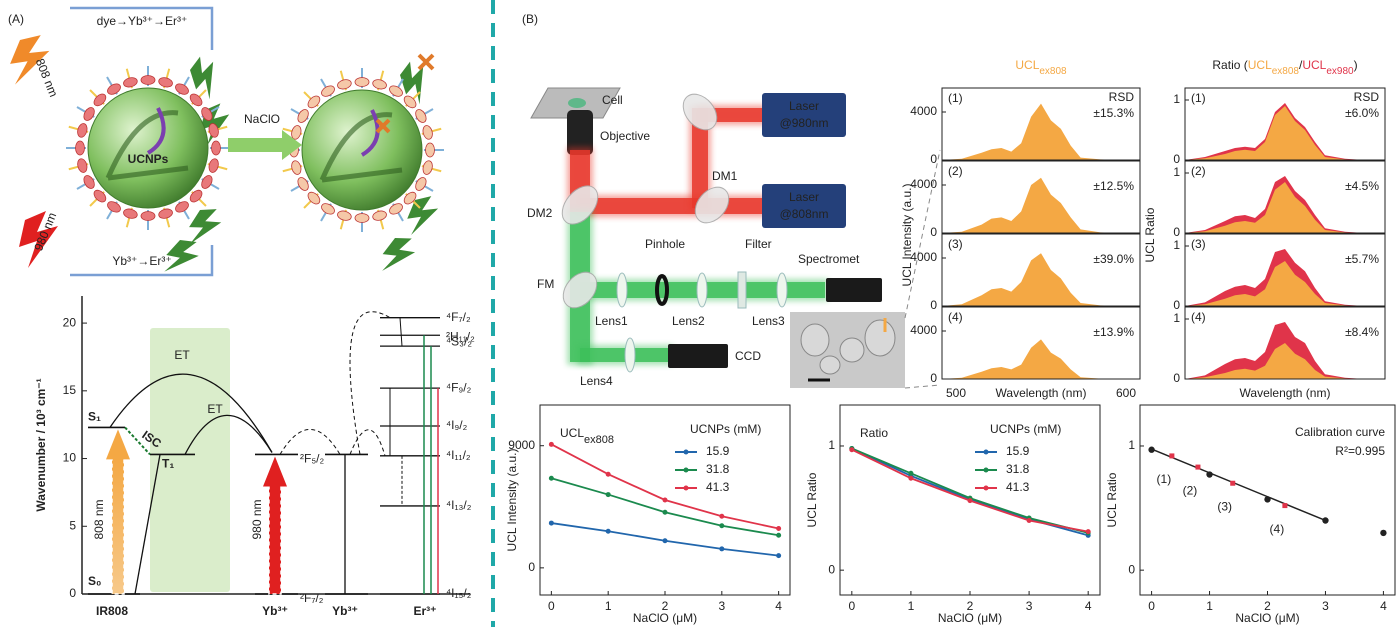 This screenshot has height=627, width=1400. I want to click on transition-label: ET, so click(182, 355).